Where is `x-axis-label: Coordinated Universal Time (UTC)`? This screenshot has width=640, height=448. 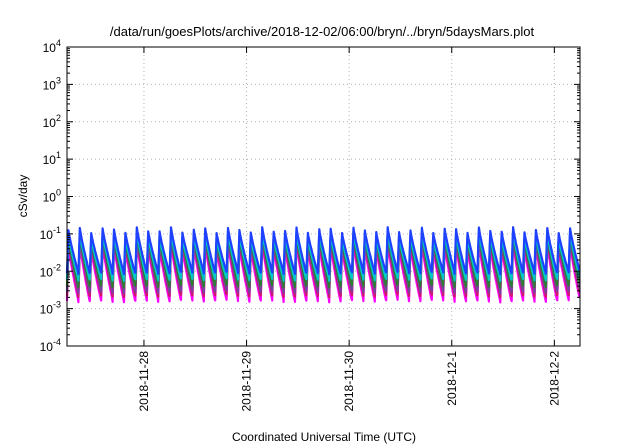
x-axis-label: Coordinated Universal Time (UTC) is located at coordinates (324, 437).